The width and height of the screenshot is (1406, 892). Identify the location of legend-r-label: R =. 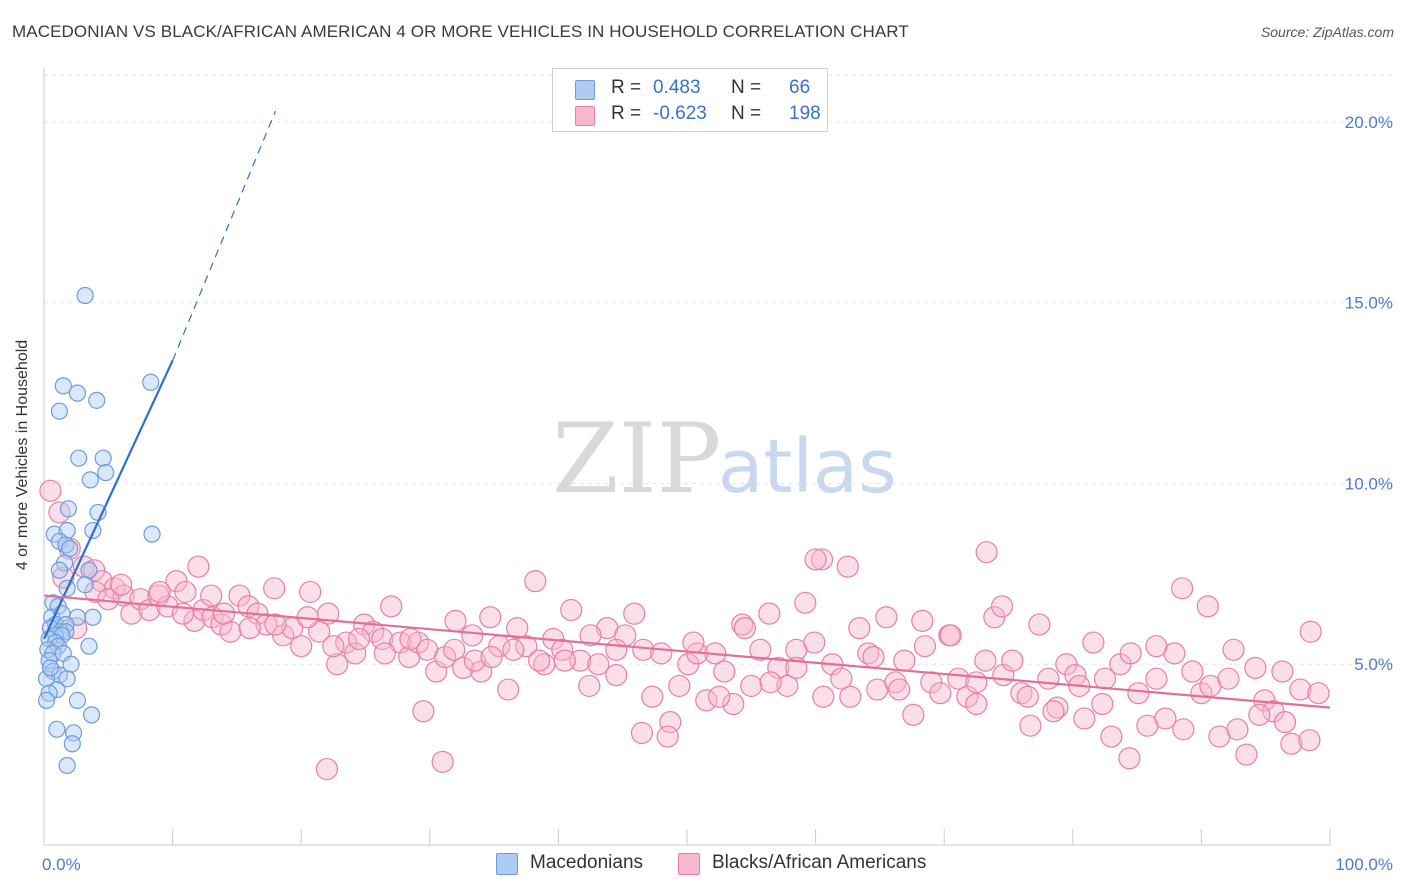
(626, 113).